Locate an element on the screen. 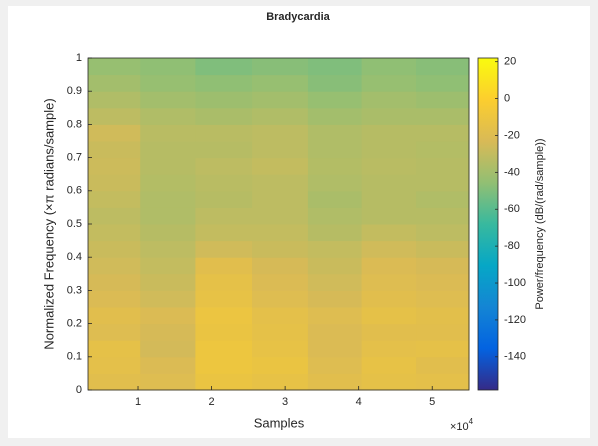 The width and height of the screenshot is (598, 446). x-multiplier: ×10⁴ is located at coordinates (462, 425).